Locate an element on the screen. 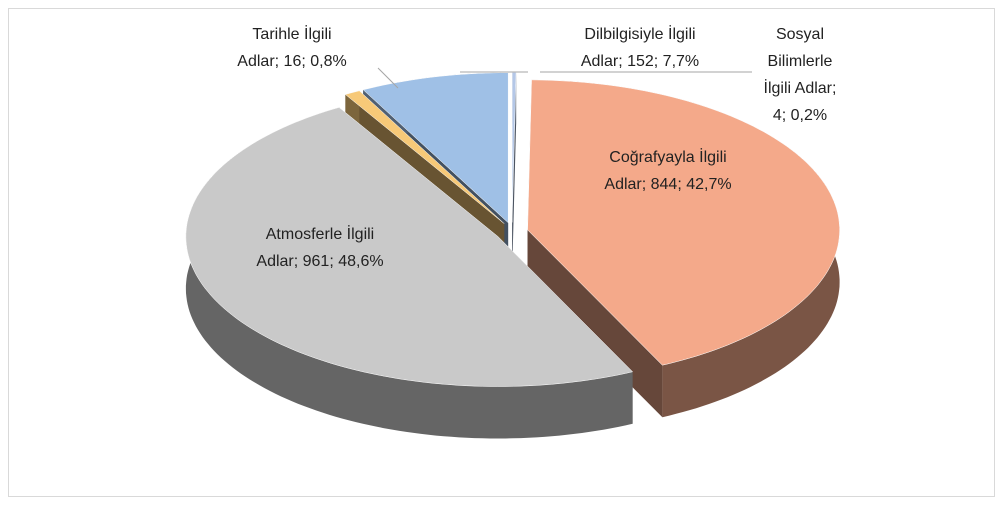  data-label: Coğrafyayla İlgili Adlar; 844; 42,7% is located at coordinates (667, 170).